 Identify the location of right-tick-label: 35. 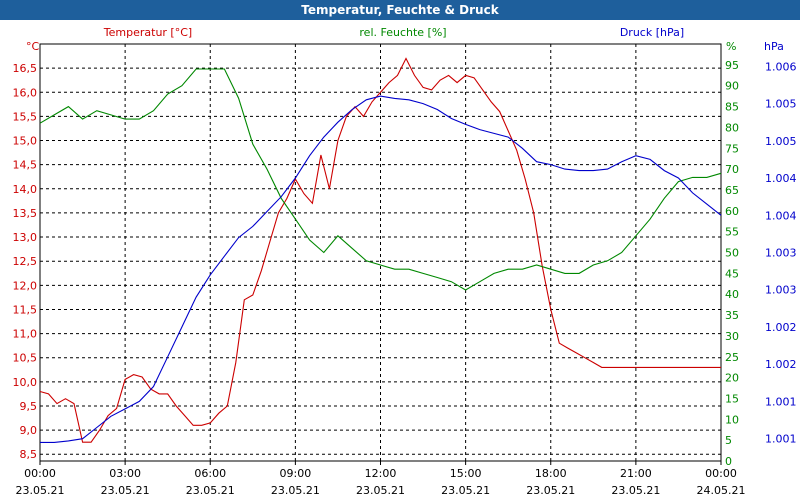
(732, 315).